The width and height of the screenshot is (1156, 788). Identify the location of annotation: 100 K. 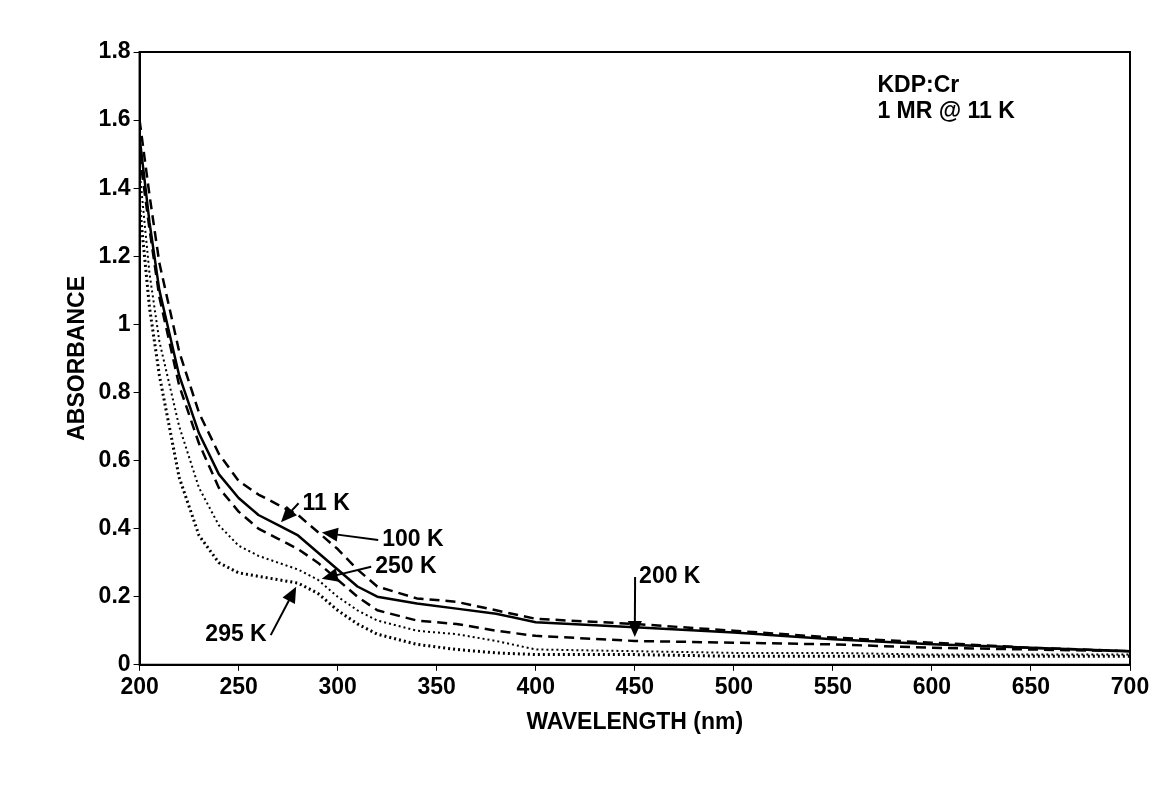
(413, 538).